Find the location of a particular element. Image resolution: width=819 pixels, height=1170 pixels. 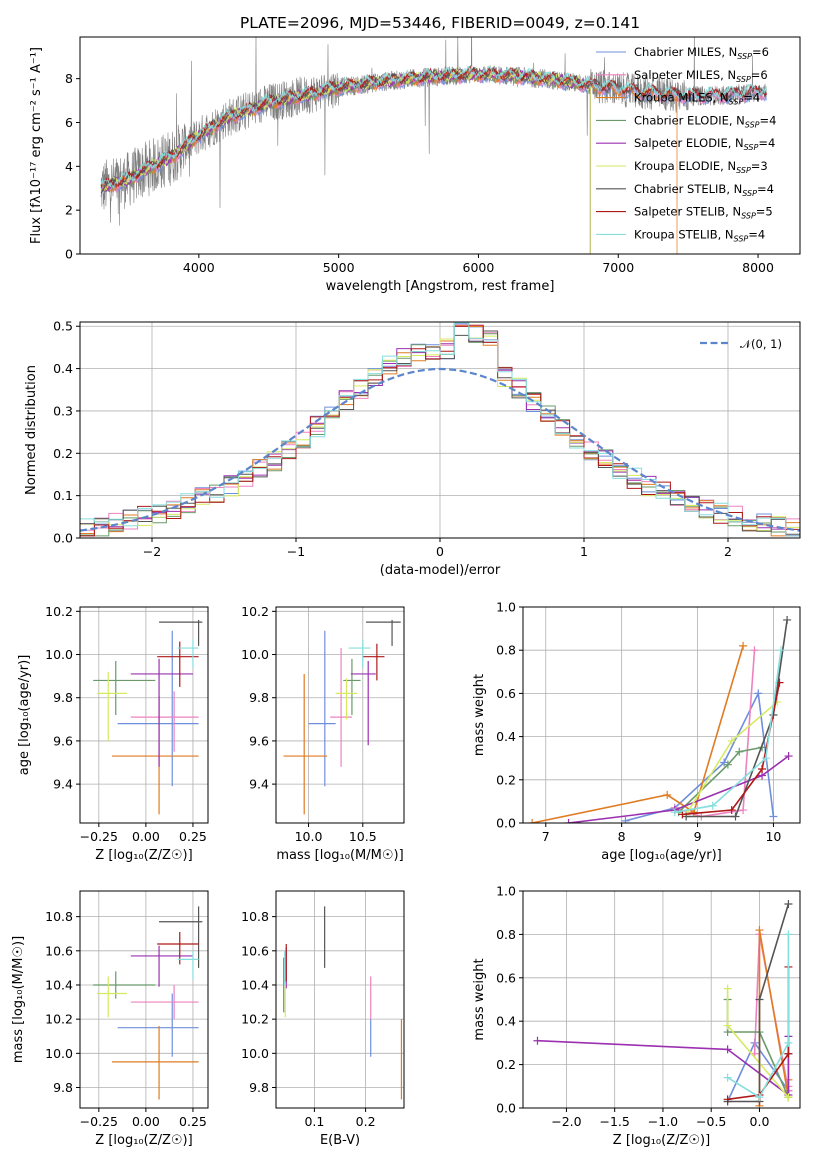

weight-line-salpeter_elodie is located at coordinates (663, 1066).